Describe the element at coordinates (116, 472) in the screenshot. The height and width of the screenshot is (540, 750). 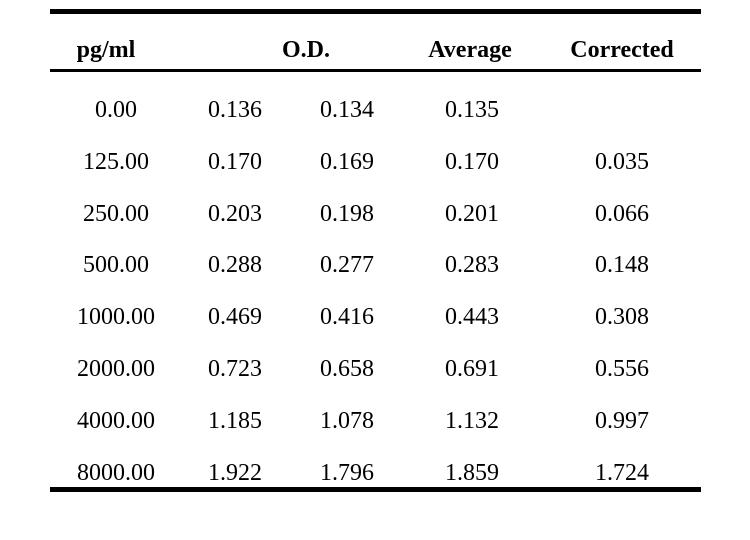
I see `cell-concentration: 8000.00` at that location.